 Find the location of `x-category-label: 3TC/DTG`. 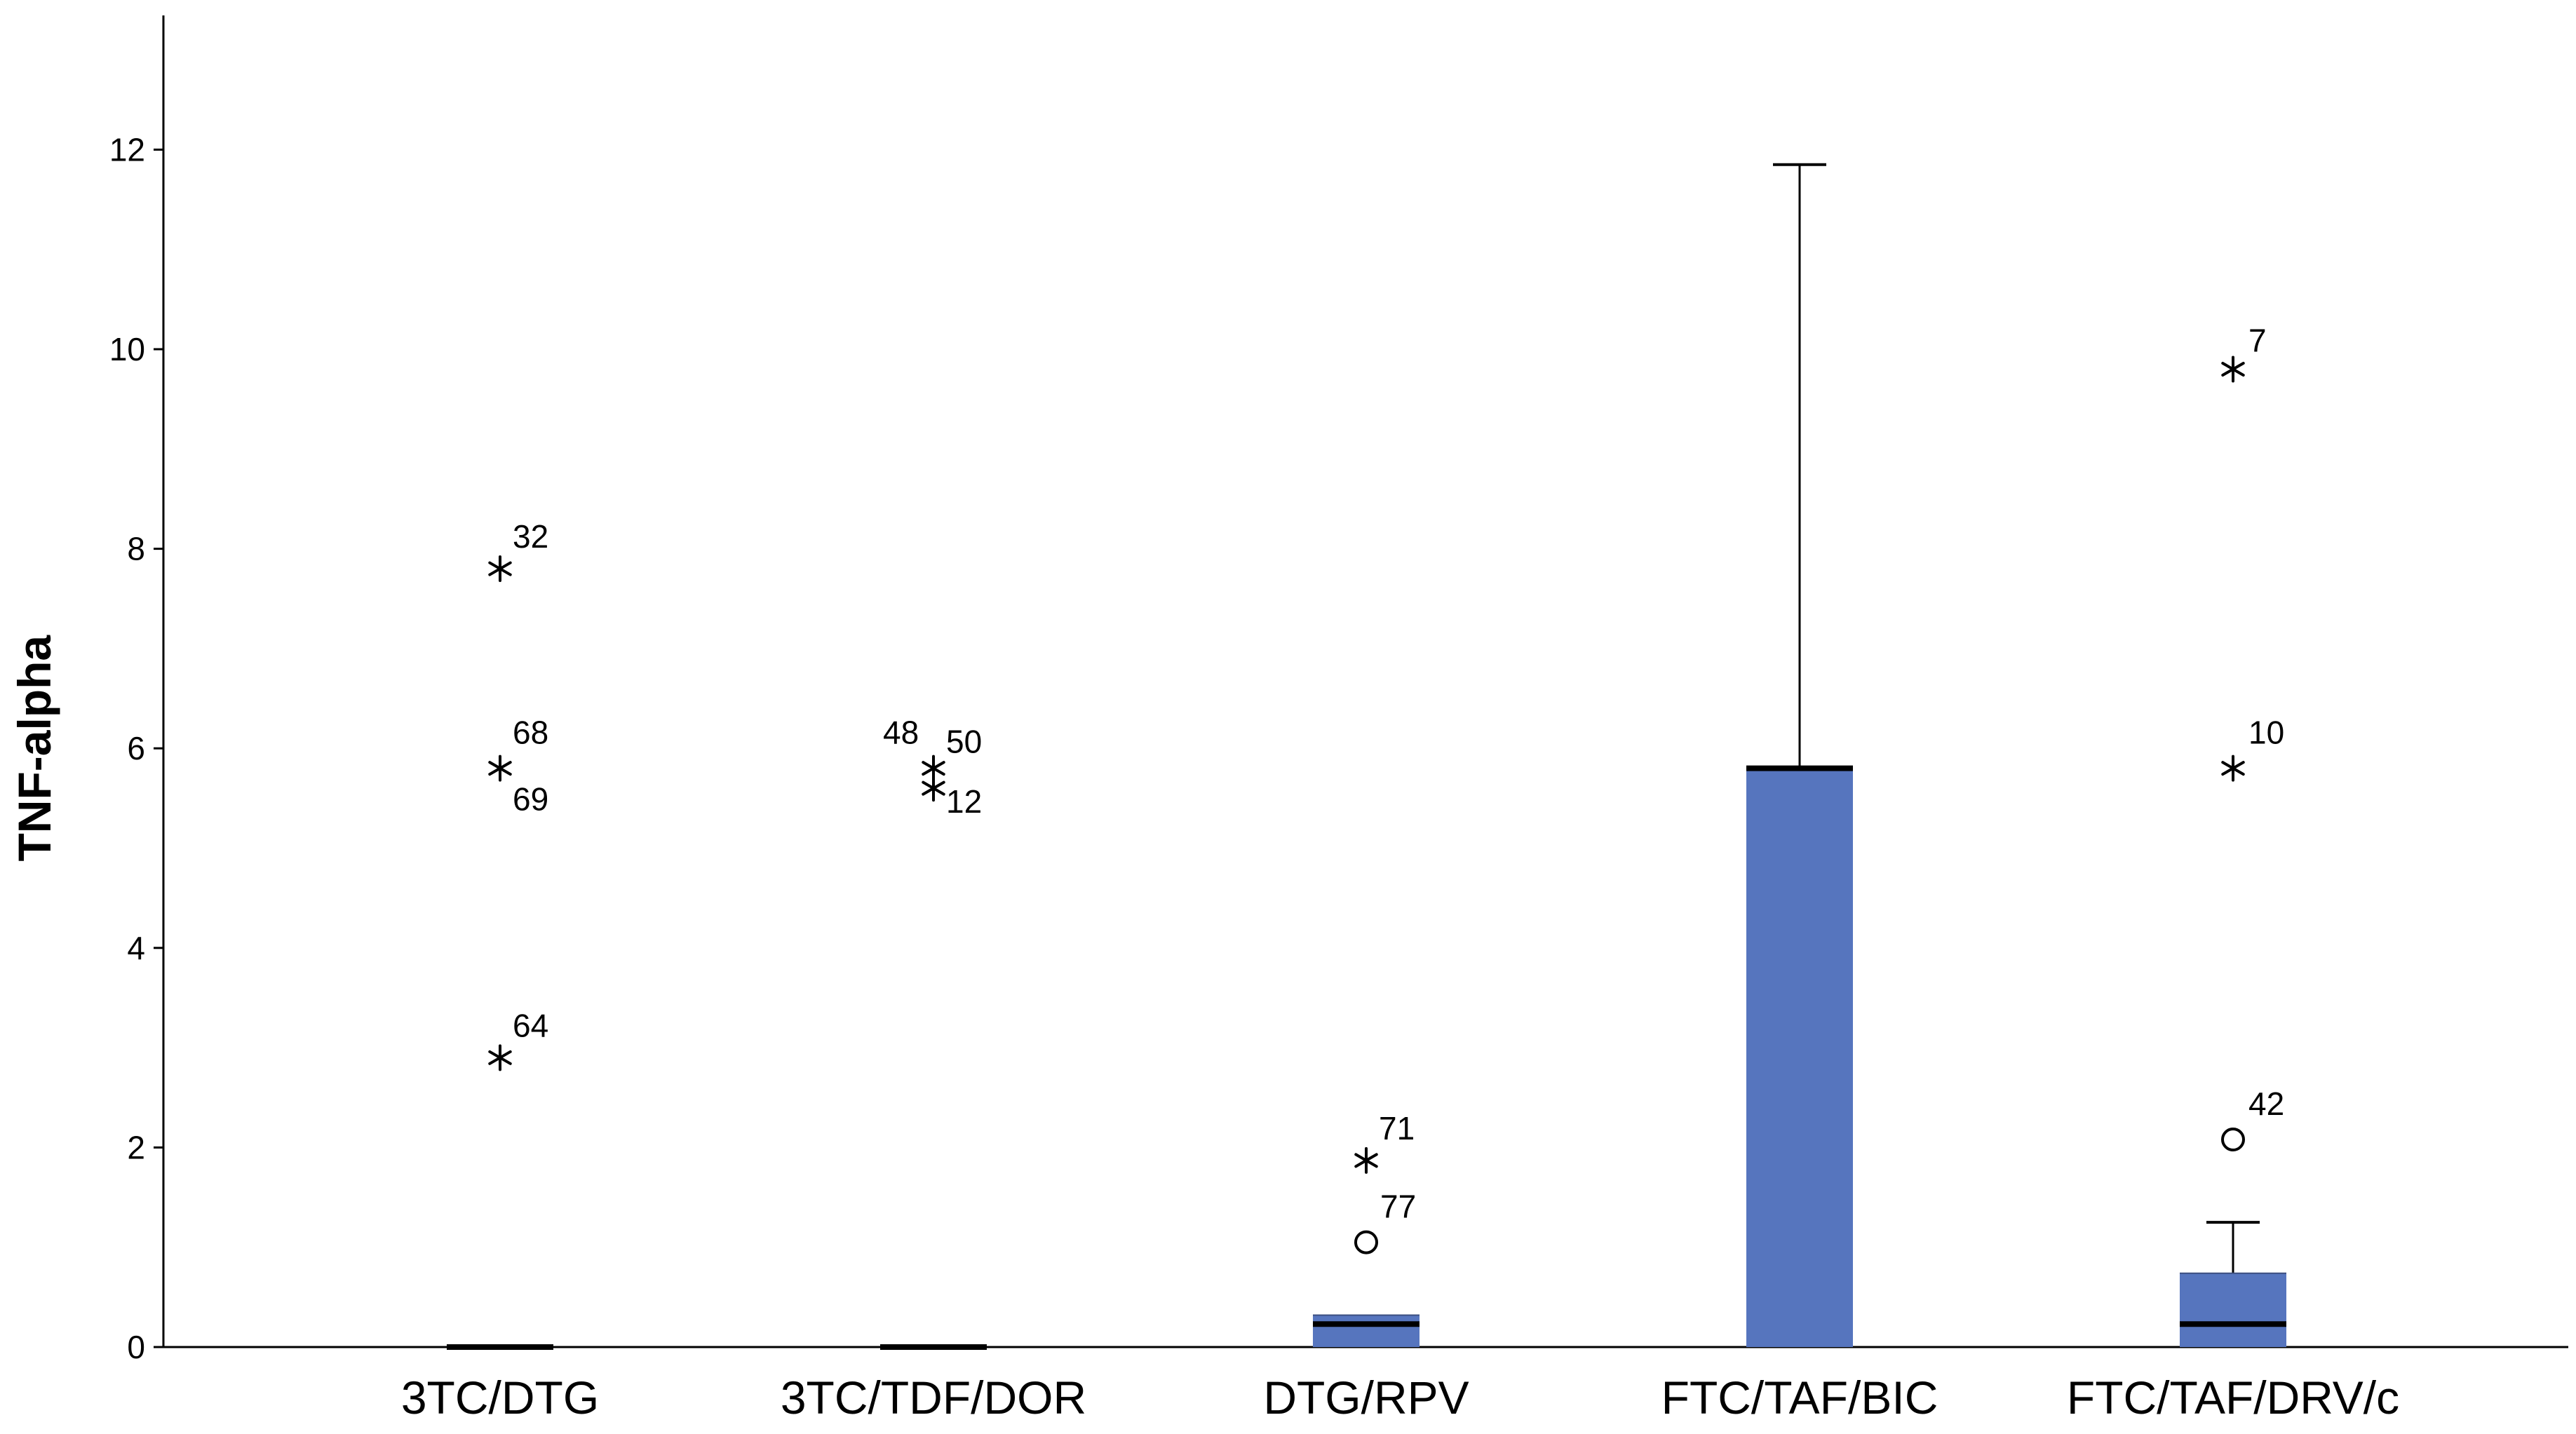

x-category-label: 3TC/DTG is located at coordinates (500, 1397).